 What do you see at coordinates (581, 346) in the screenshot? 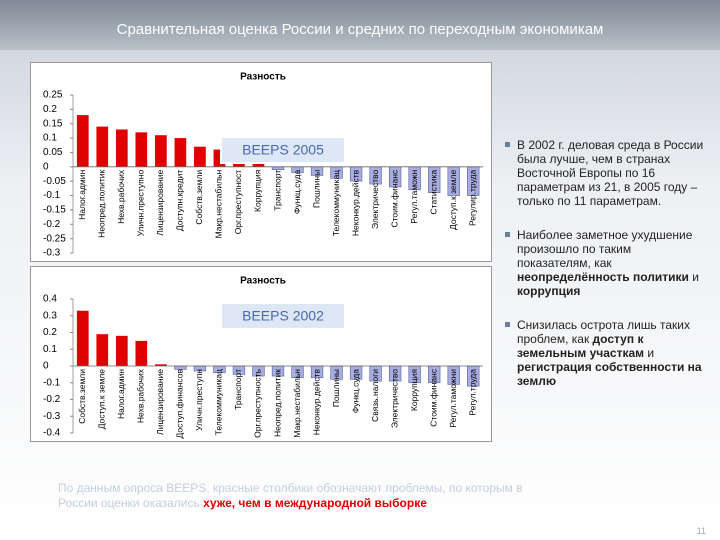
I see `text-run: доступ к земельным участкам` at bounding box center [581, 346].